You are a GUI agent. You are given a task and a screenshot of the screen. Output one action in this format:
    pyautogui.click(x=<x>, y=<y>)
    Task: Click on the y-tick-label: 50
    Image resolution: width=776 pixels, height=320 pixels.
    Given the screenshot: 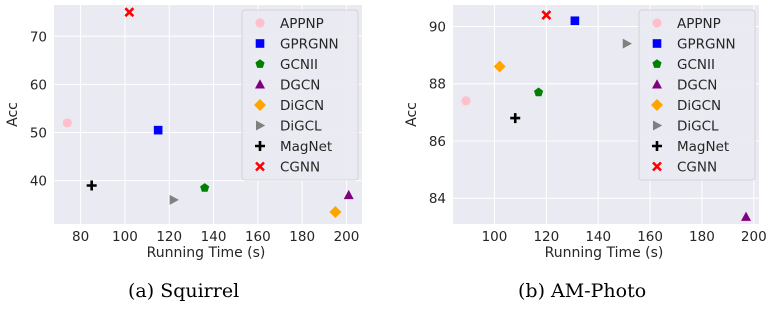 What is the action you would take?
    pyautogui.click(x=38, y=134)
    